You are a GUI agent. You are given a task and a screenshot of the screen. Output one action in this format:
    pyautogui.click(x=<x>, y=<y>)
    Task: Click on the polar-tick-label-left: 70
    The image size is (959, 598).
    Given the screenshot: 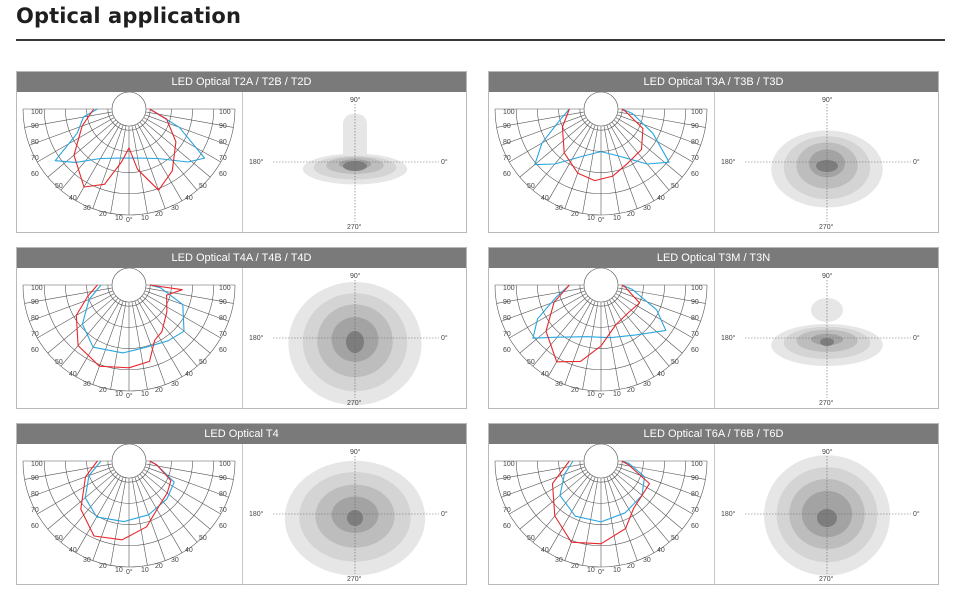 What is the action you would take?
    pyautogui.click(x=507, y=334)
    